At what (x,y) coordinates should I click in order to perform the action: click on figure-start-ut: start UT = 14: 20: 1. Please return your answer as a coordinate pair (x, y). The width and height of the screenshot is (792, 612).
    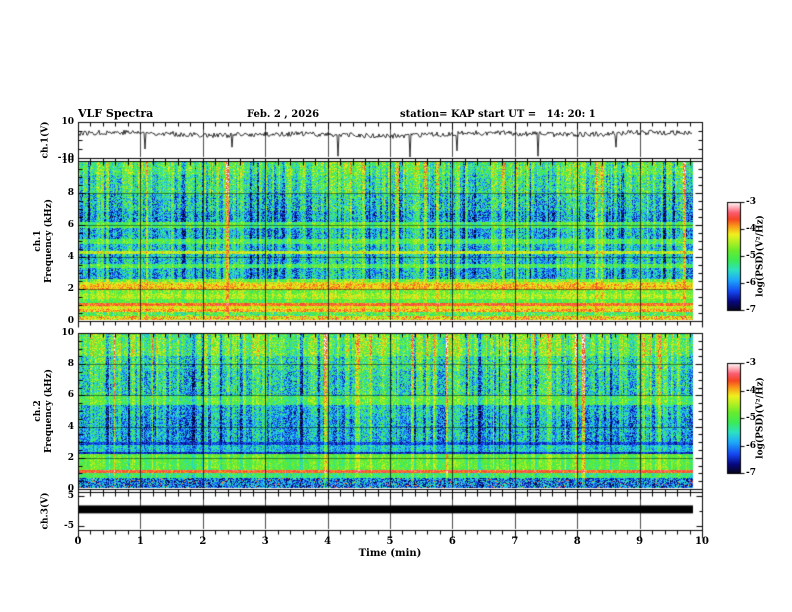
    Looking at the image, I should click on (537, 114).